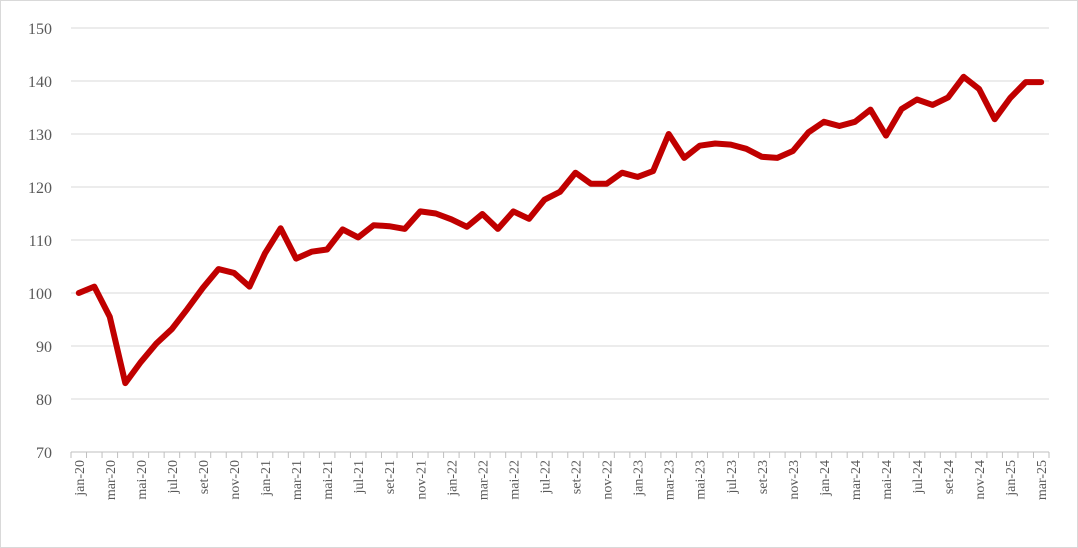 The width and height of the screenshot is (1078, 548). I want to click on y-tick-label: 150, so click(40, 29).